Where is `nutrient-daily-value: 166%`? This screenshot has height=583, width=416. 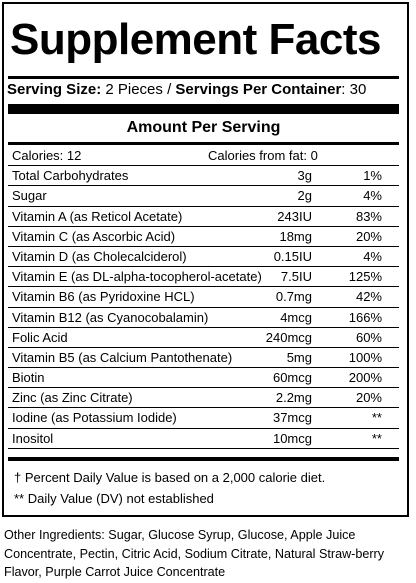
nutrient-daily-value: 166% is located at coordinates (365, 317).